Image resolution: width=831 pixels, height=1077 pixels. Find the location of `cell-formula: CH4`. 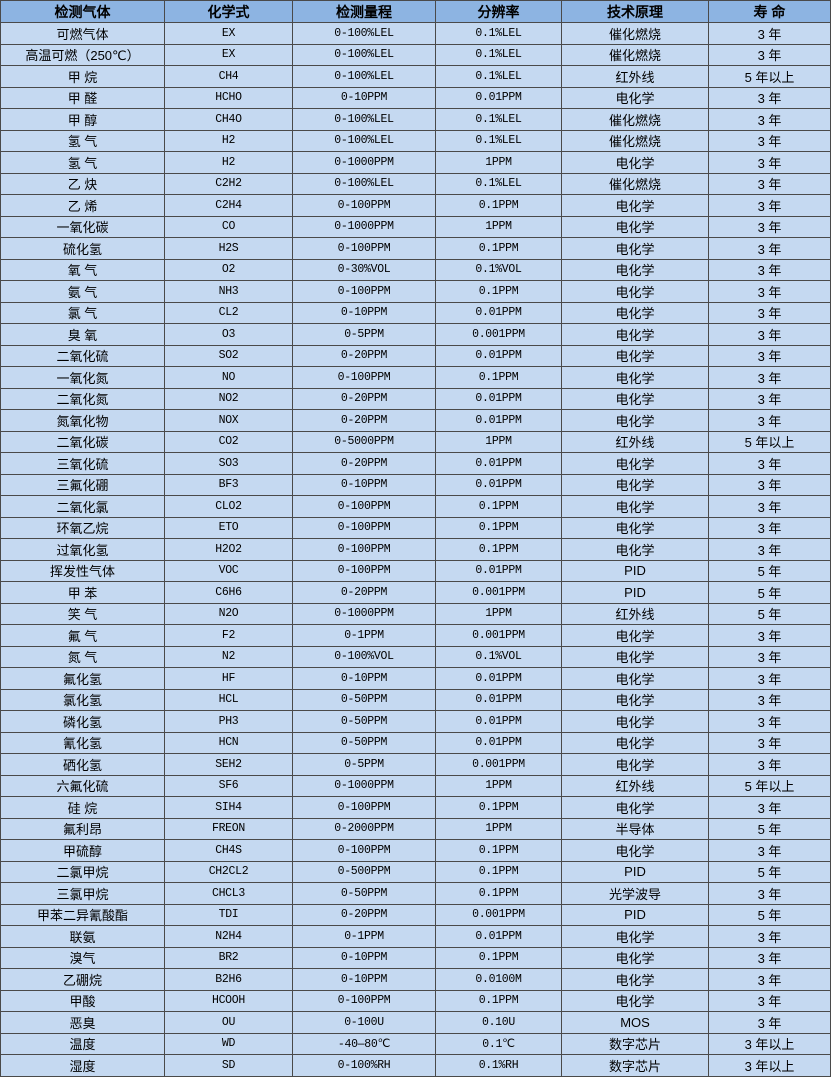

cell-formula: CH4 is located at coordinates (228, 76).